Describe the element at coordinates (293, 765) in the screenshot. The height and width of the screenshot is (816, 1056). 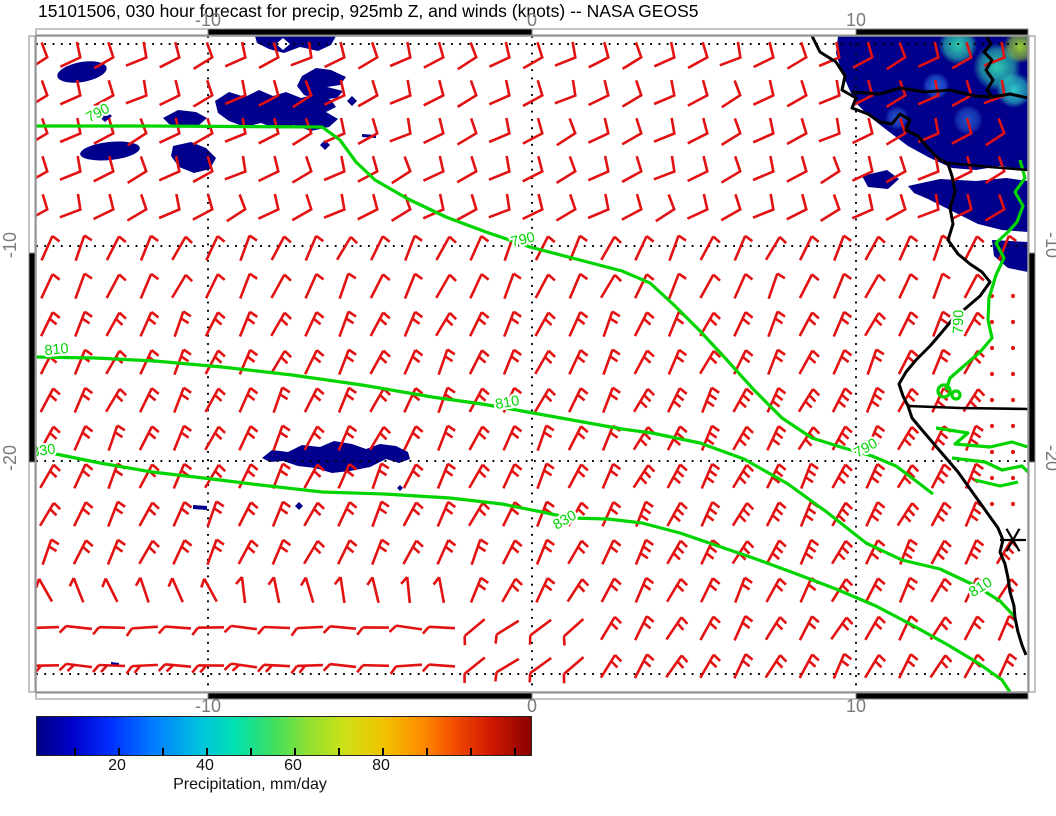
I see `colorbar-tick-label: 60` at that location.